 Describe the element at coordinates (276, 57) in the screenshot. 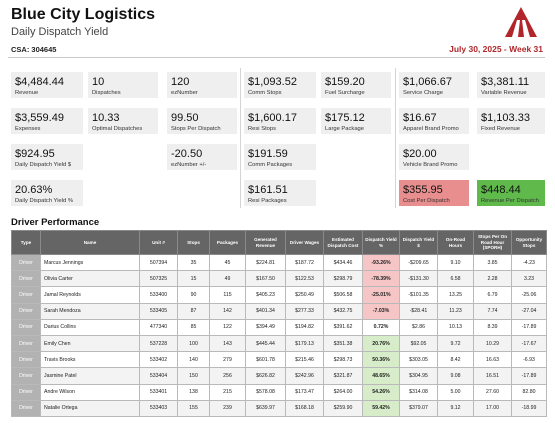

I see `header-divider` at that location.